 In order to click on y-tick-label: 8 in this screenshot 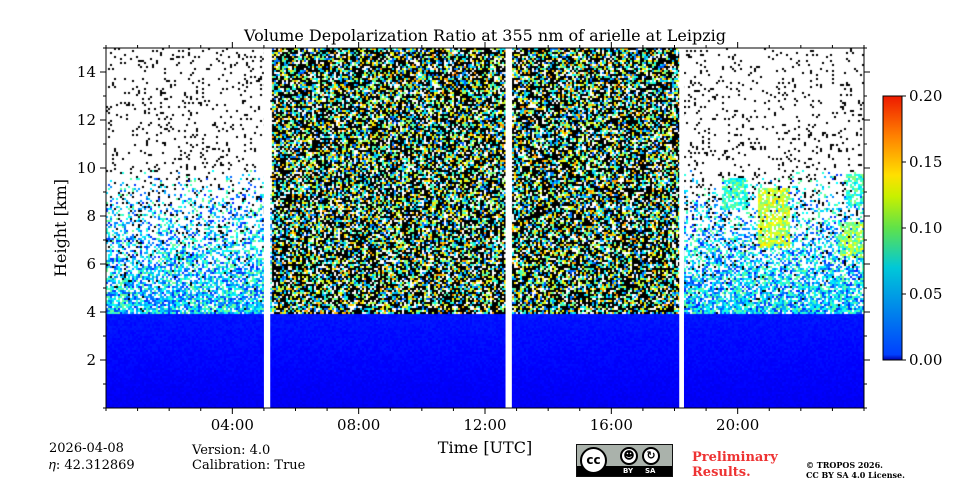, I will do `click(91, 216)`.